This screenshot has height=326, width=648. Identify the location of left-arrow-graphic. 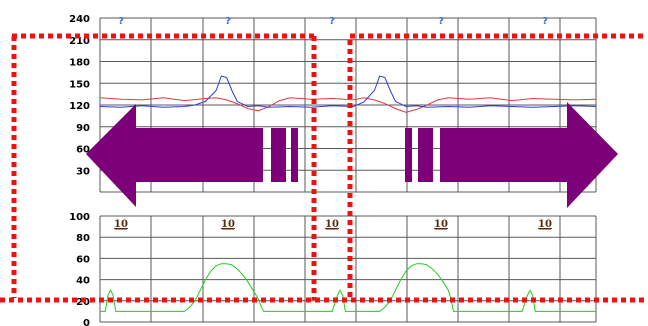
(192, 155).